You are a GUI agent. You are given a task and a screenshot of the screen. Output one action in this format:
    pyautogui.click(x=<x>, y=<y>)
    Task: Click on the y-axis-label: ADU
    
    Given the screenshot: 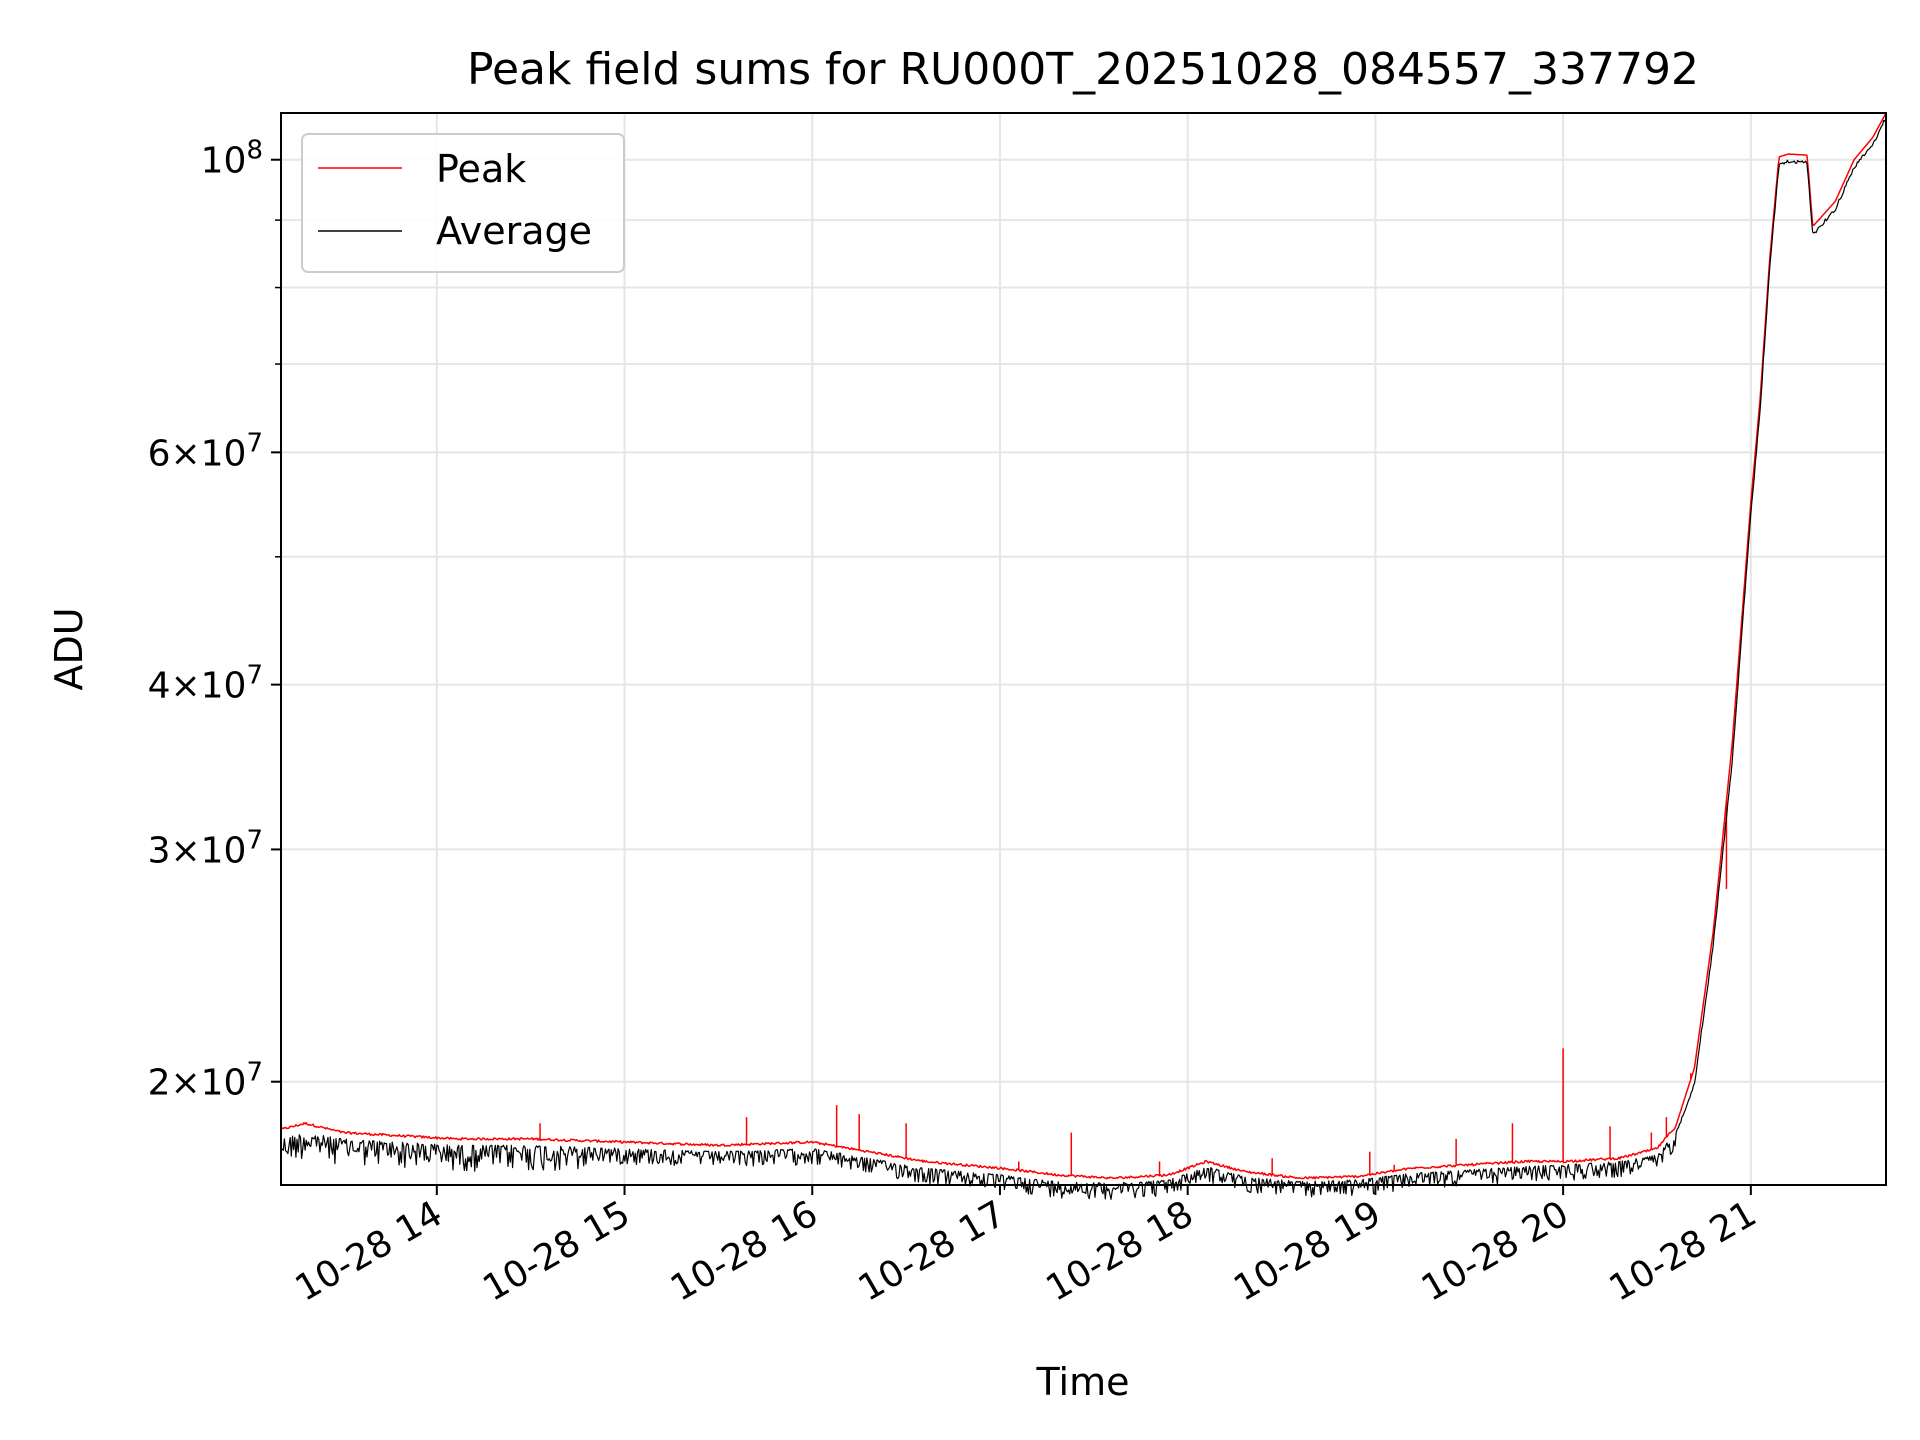 What is the action you would take?
    pyautogui.click(x=69, y=648)
    